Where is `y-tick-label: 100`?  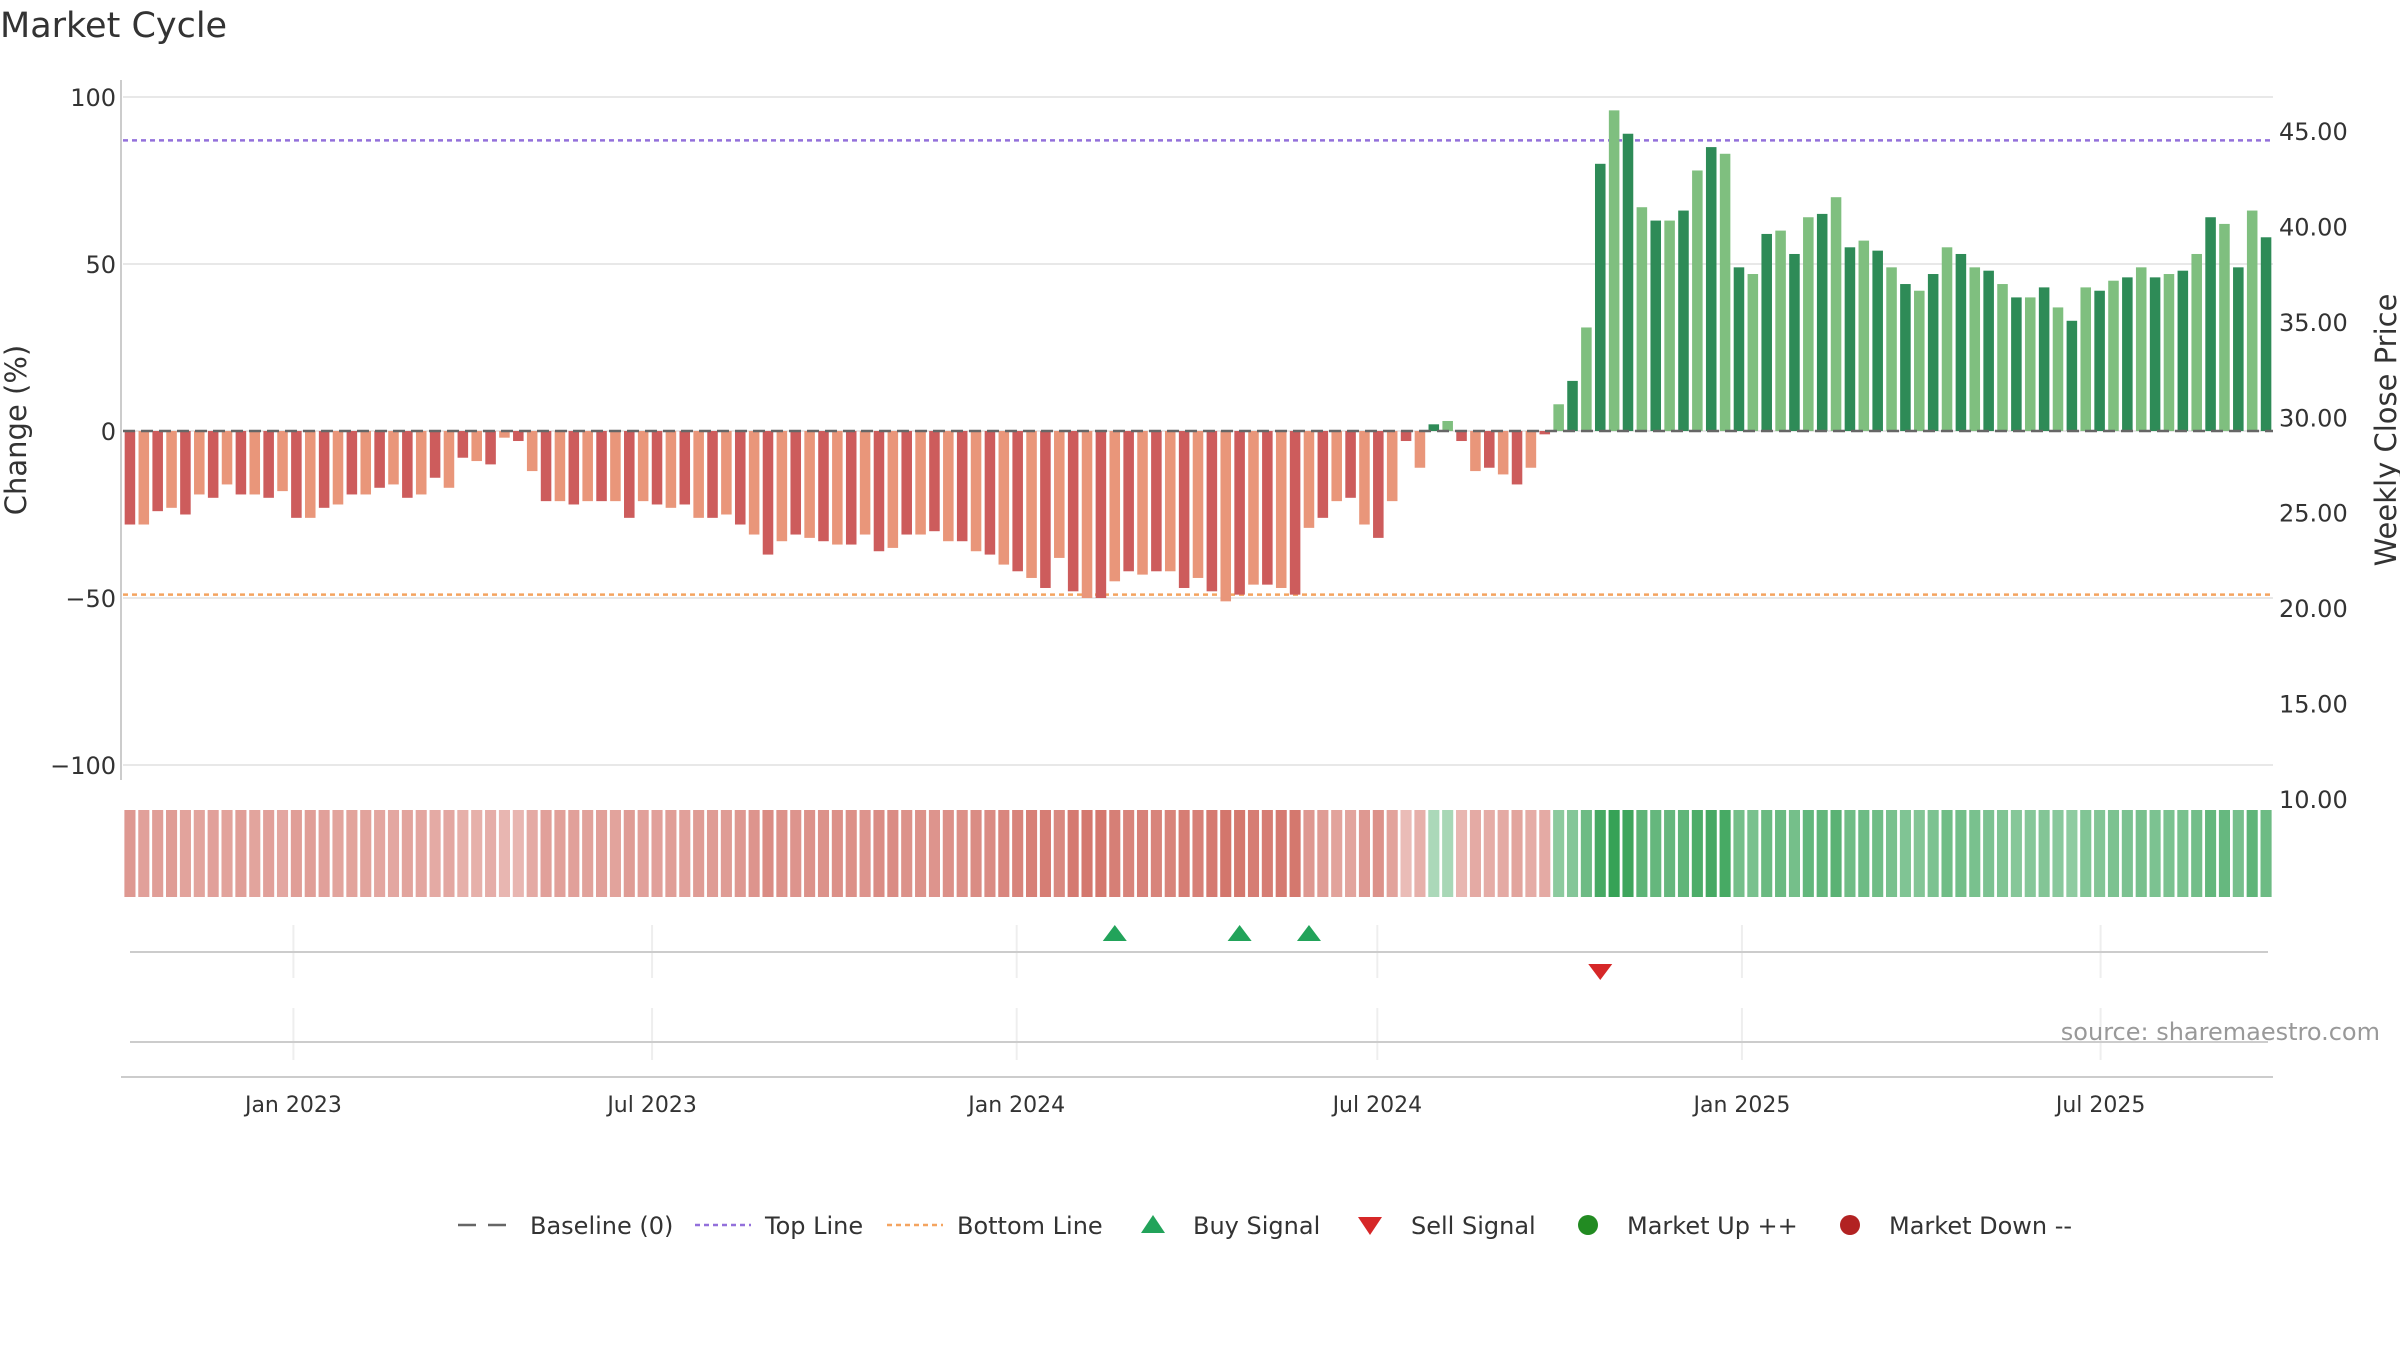
y-tick-label: 100 is located at coordinates (93, 98).